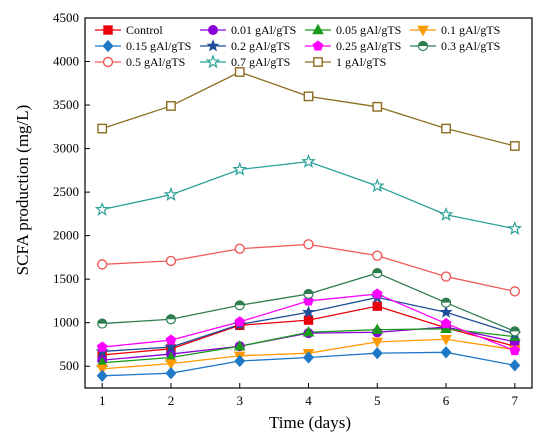 This screenshot has height=438, width=550. Describe the element at coordinates (66, 148) in the screenshot. I see `y-tick-label: 3000` at that location.